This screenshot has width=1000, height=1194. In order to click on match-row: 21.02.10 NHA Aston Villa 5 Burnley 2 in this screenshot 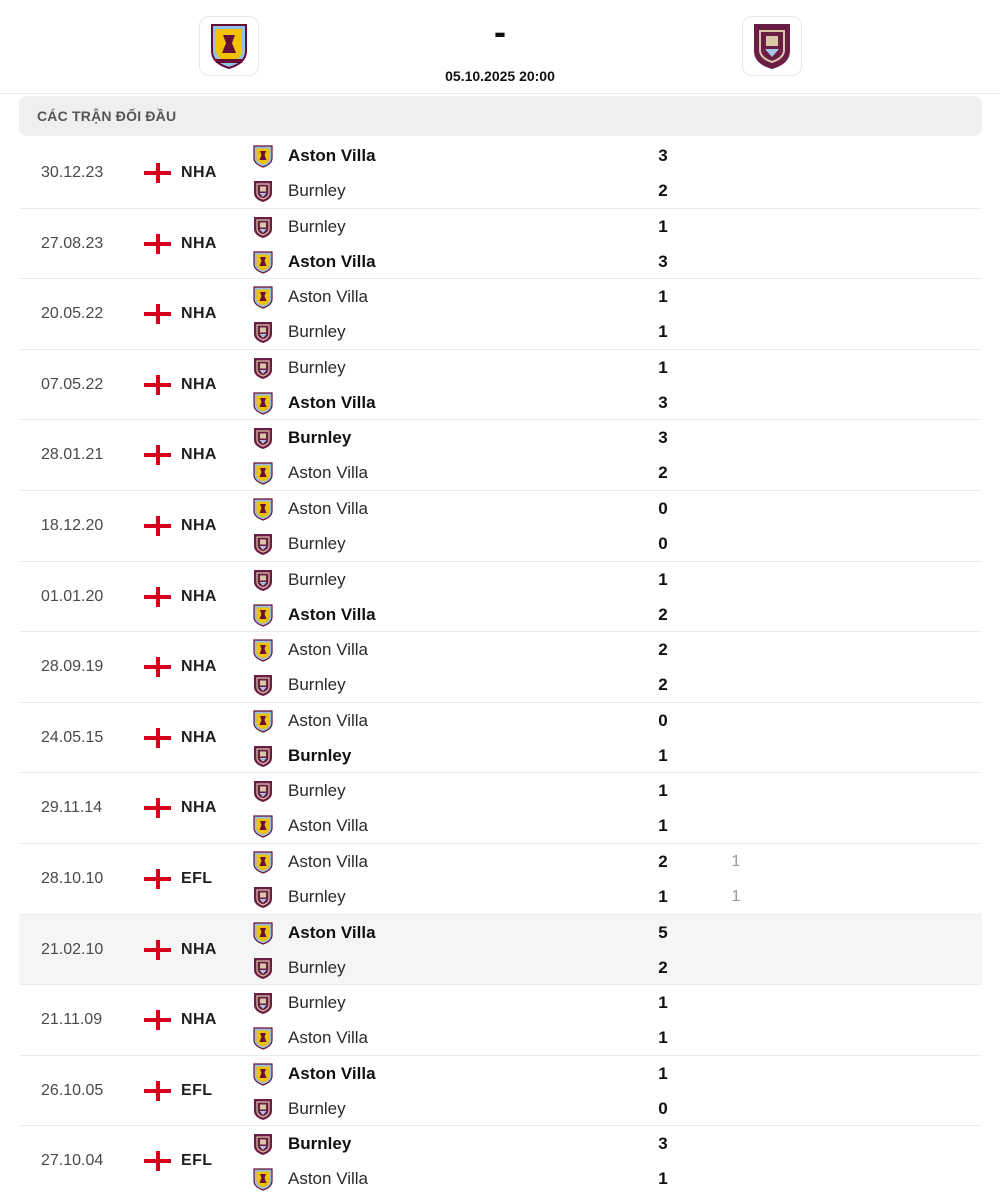, I will do `click(500, 950)`.